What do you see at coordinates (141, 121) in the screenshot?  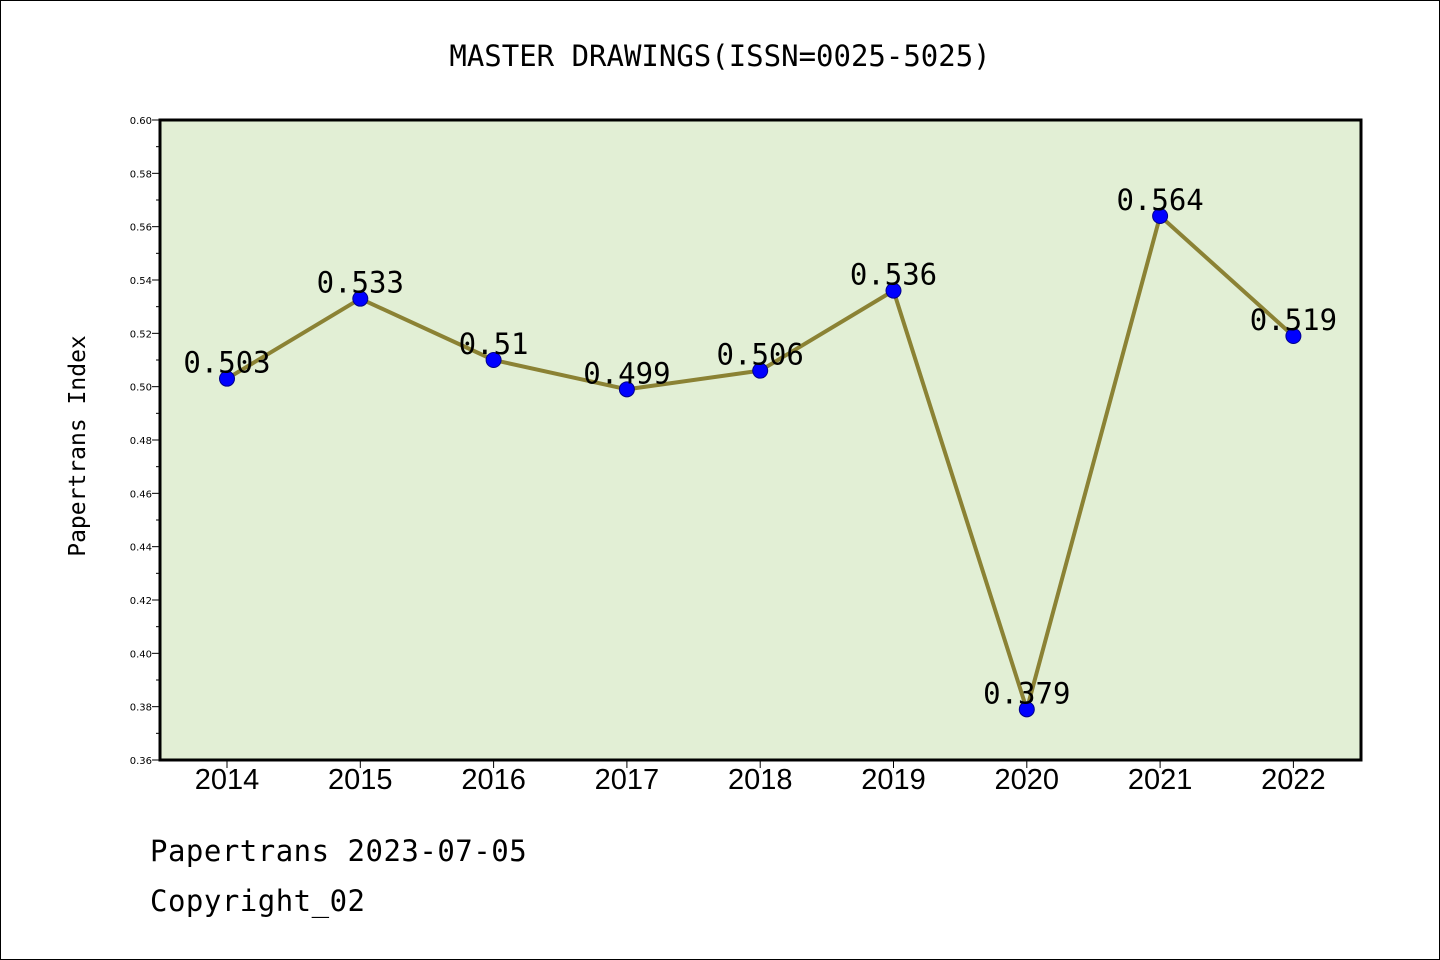 I see `y-tick-label-12: 0.60` at bounding box center [141, 121].